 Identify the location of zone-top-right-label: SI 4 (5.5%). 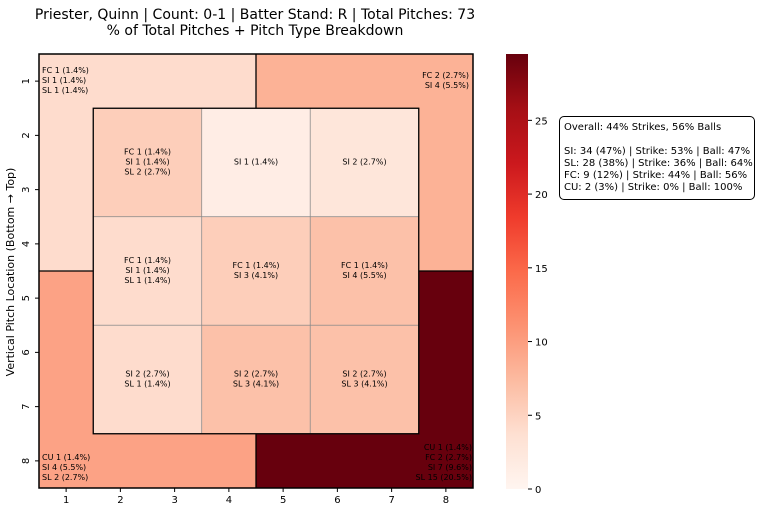
(447, 85).